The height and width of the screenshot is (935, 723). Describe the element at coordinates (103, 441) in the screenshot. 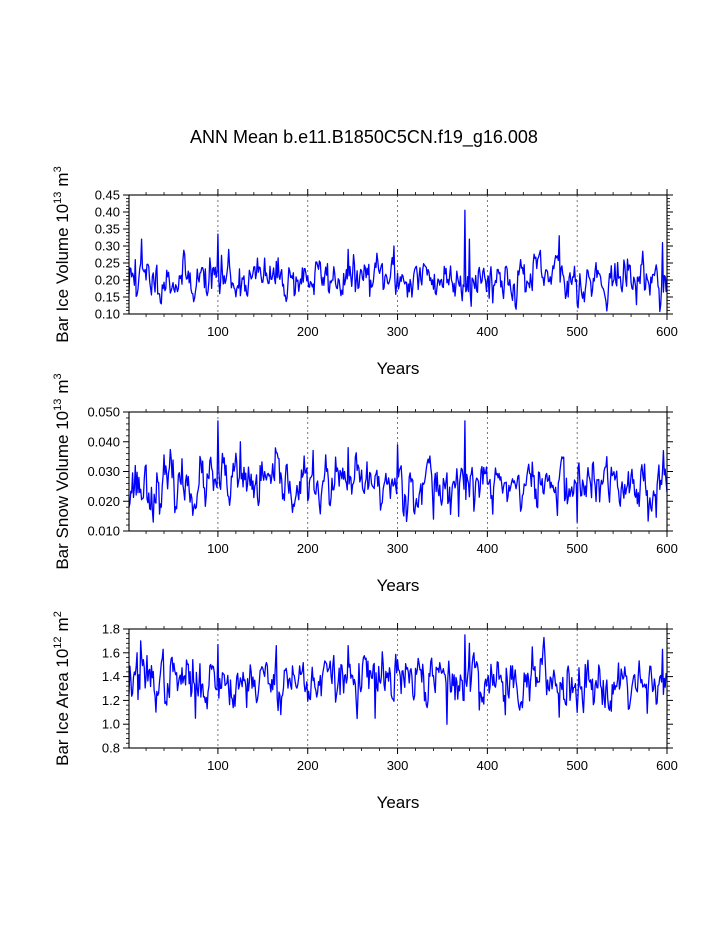

I see `y-tick-label: 0.040` at that location.